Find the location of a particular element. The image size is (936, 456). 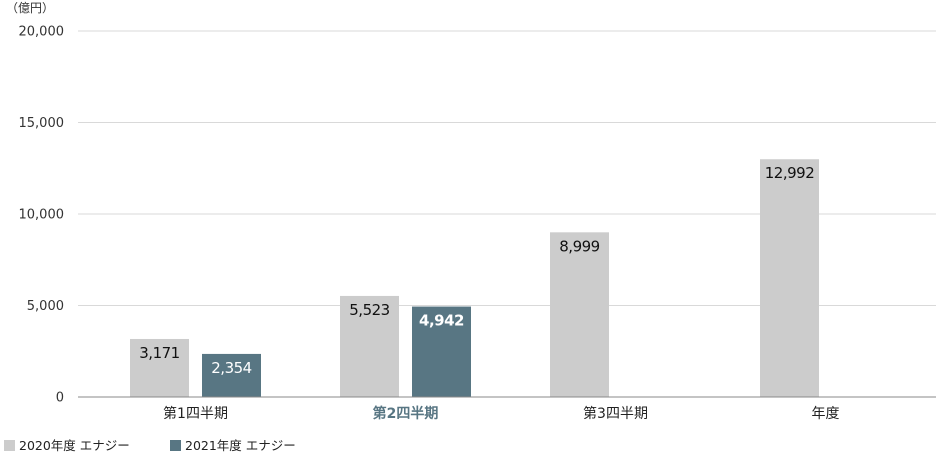

legend-label: 2021年度 エナジー is located at coordinates (240, 445).